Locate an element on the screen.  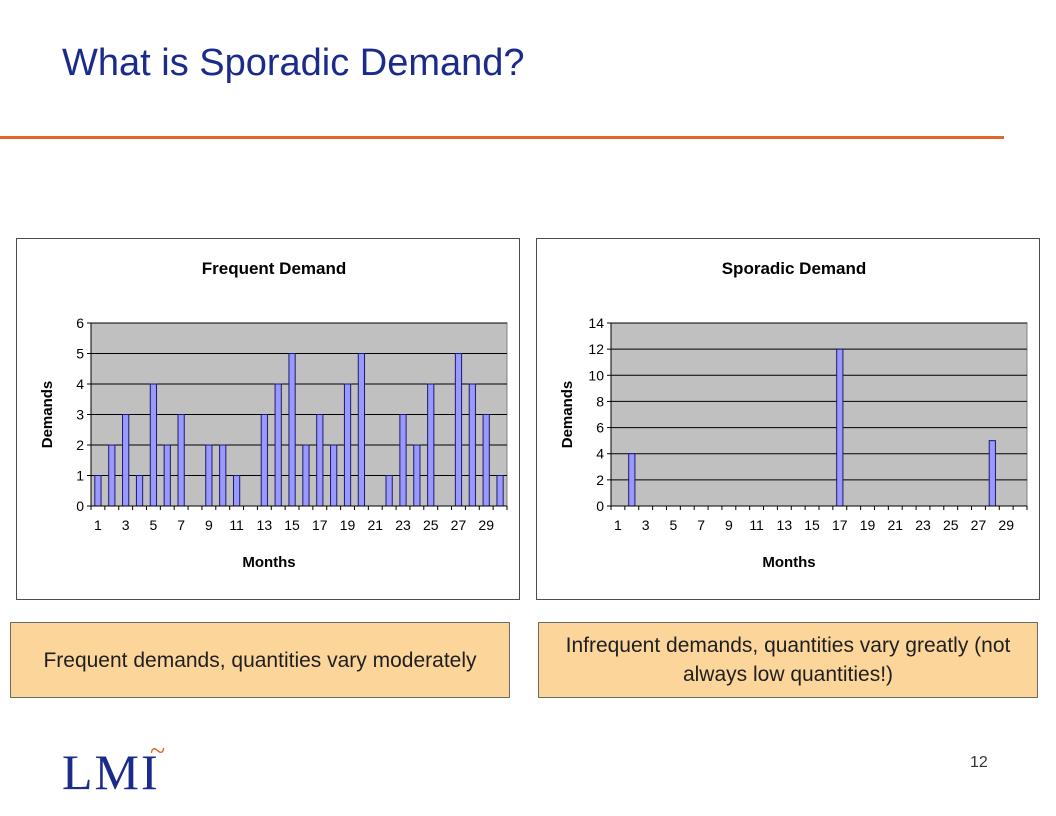
y-tick-label: 5 is located at coordinates (80, 354).